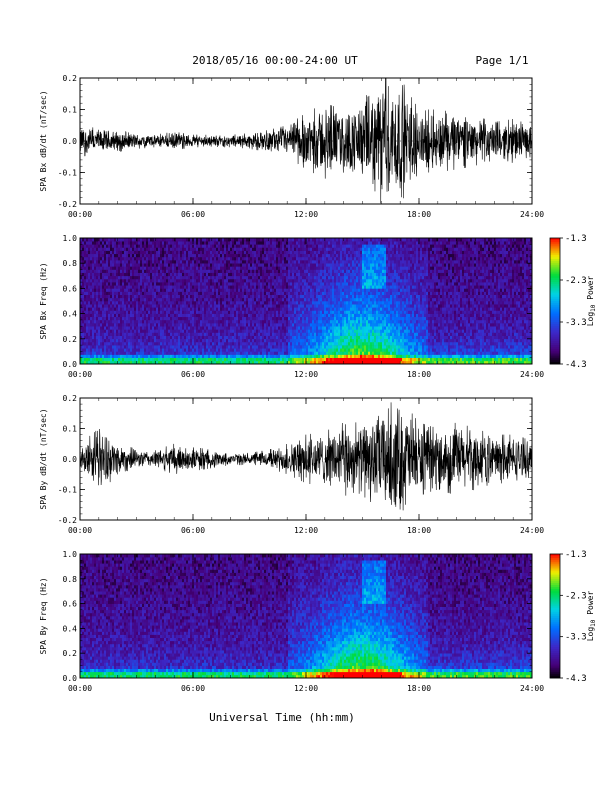  I want to click on chart-title: 2018/05/16 00:00-24:00 UT, so click(275, 60).